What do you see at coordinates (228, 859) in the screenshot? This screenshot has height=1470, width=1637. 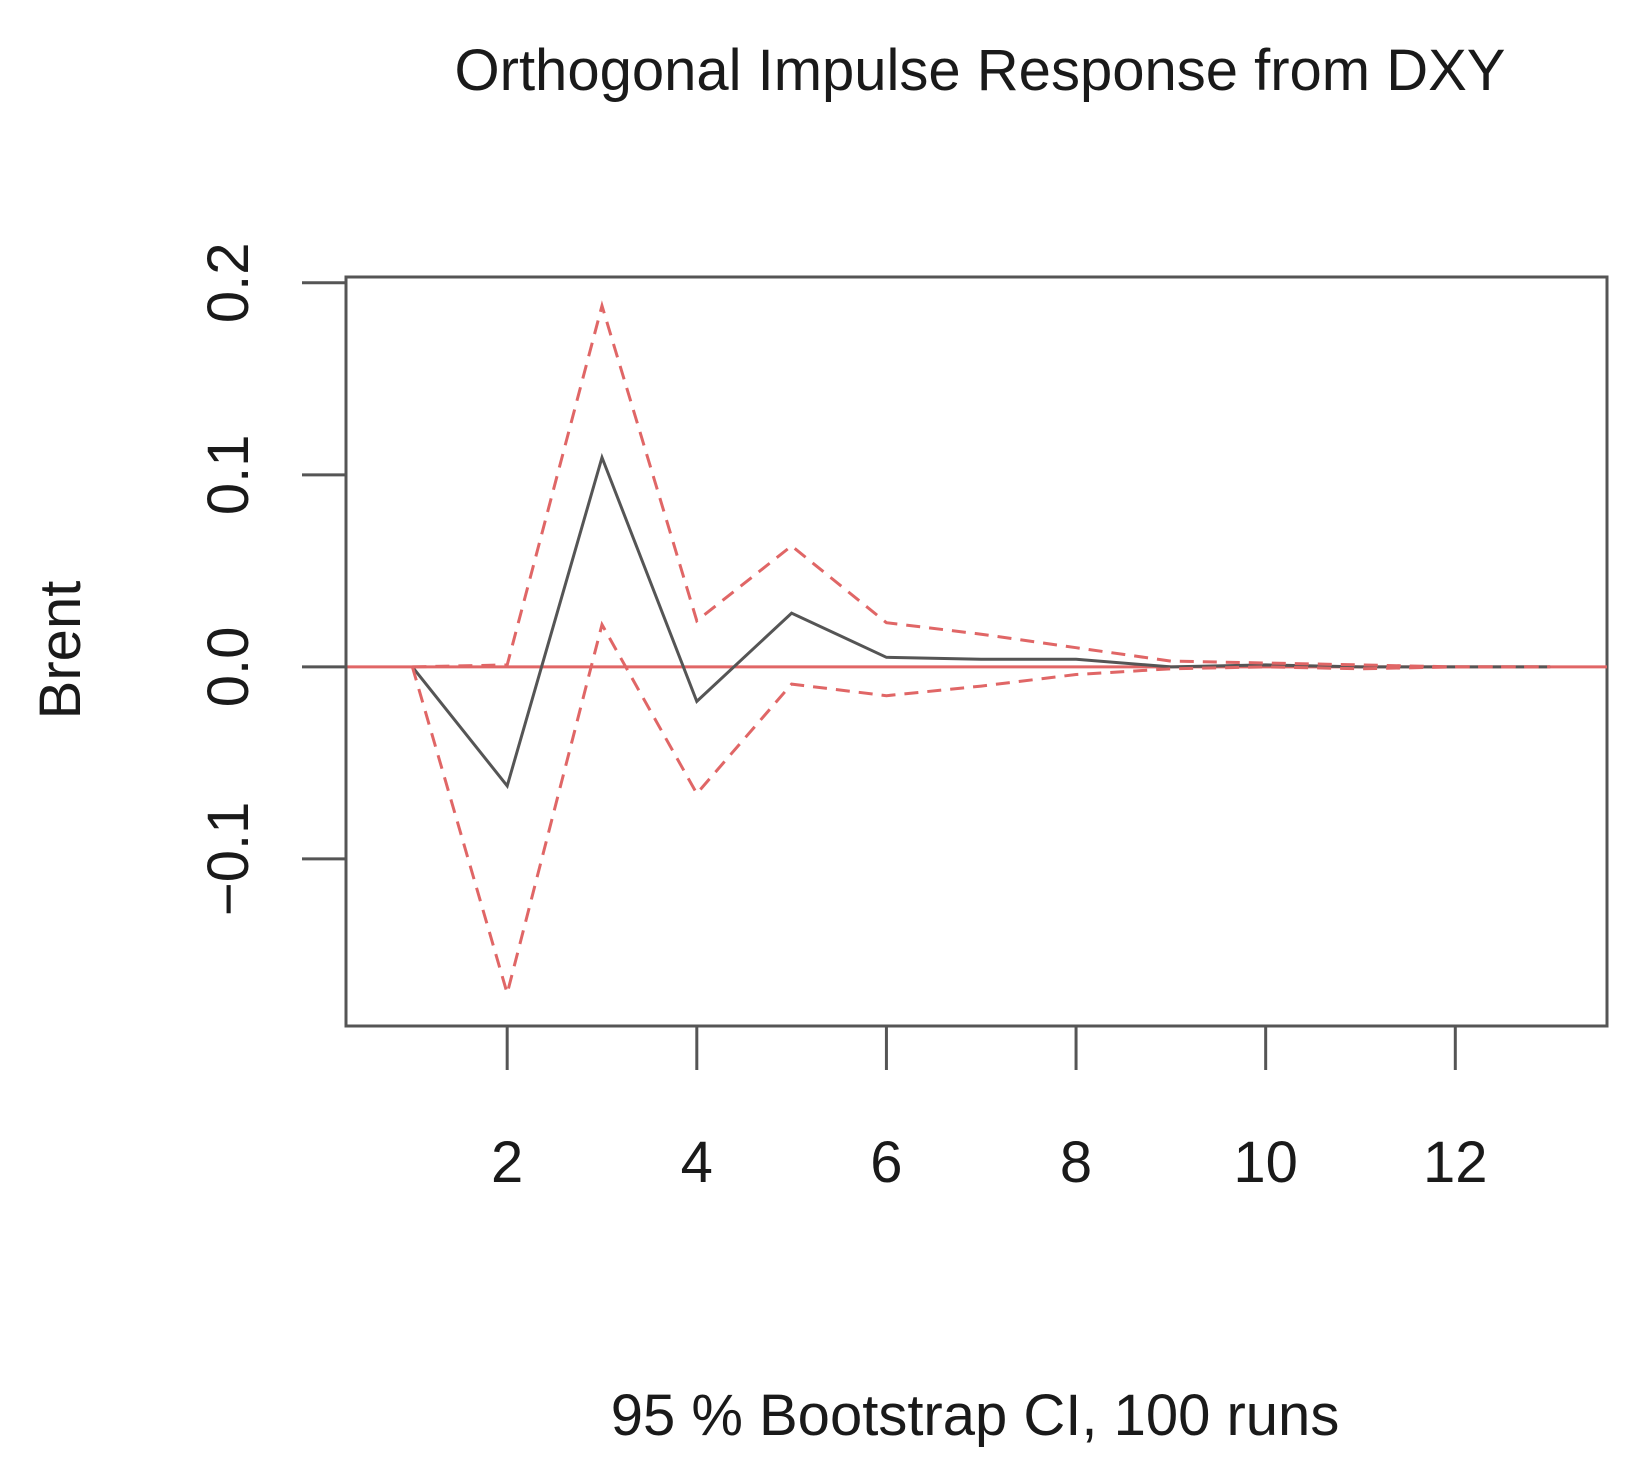 I see `y-tick-label: −0.1` at bounding box center [228, 859].